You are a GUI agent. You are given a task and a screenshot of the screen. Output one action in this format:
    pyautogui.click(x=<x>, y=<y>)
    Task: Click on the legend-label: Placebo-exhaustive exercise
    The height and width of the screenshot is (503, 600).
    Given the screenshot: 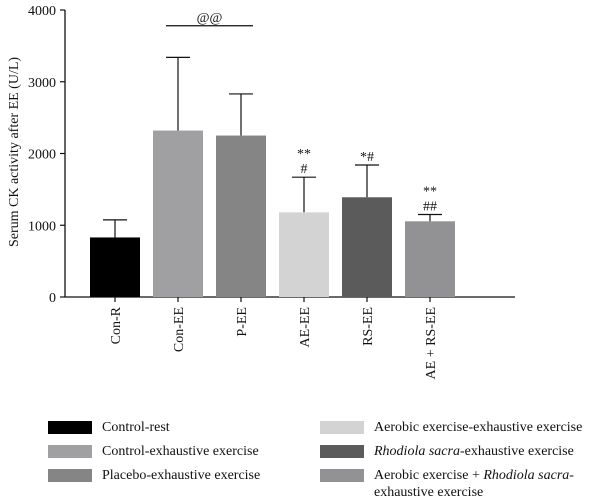 What is the action you would take?
    pyautogui.click(x=181, y=475)
    